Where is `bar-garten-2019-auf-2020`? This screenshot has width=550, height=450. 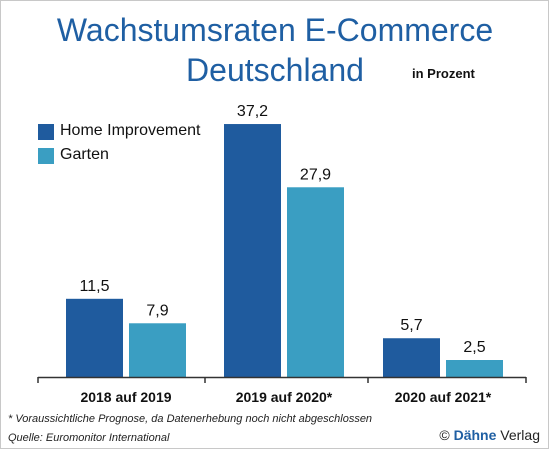
bar-garten-2019-auf-2020 is located at coordinates (315, 282).